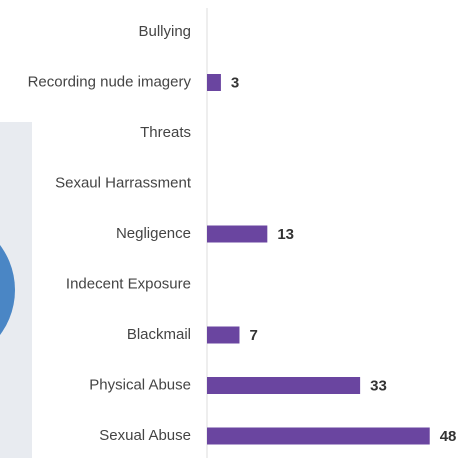 The height and width of the screenshot is (458, 467). Describe the element at coordinates (253, 335) in the screenshot. I see `value-label: 7` at that location.